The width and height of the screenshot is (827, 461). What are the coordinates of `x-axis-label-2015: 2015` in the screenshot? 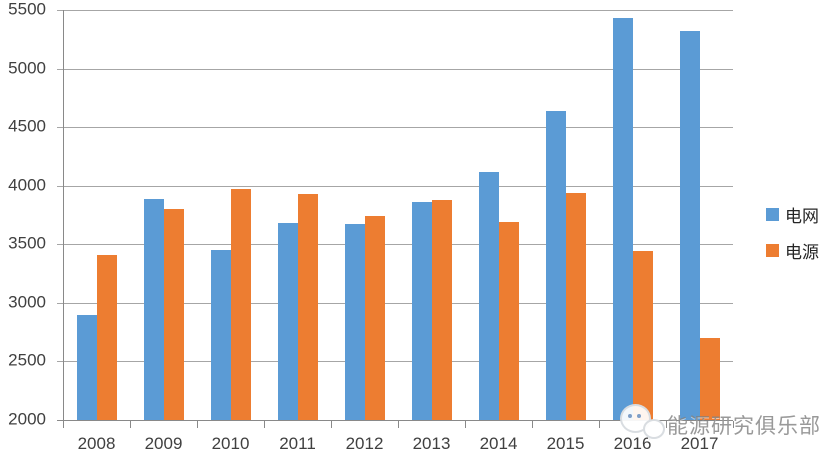 It's located at (565, 443).